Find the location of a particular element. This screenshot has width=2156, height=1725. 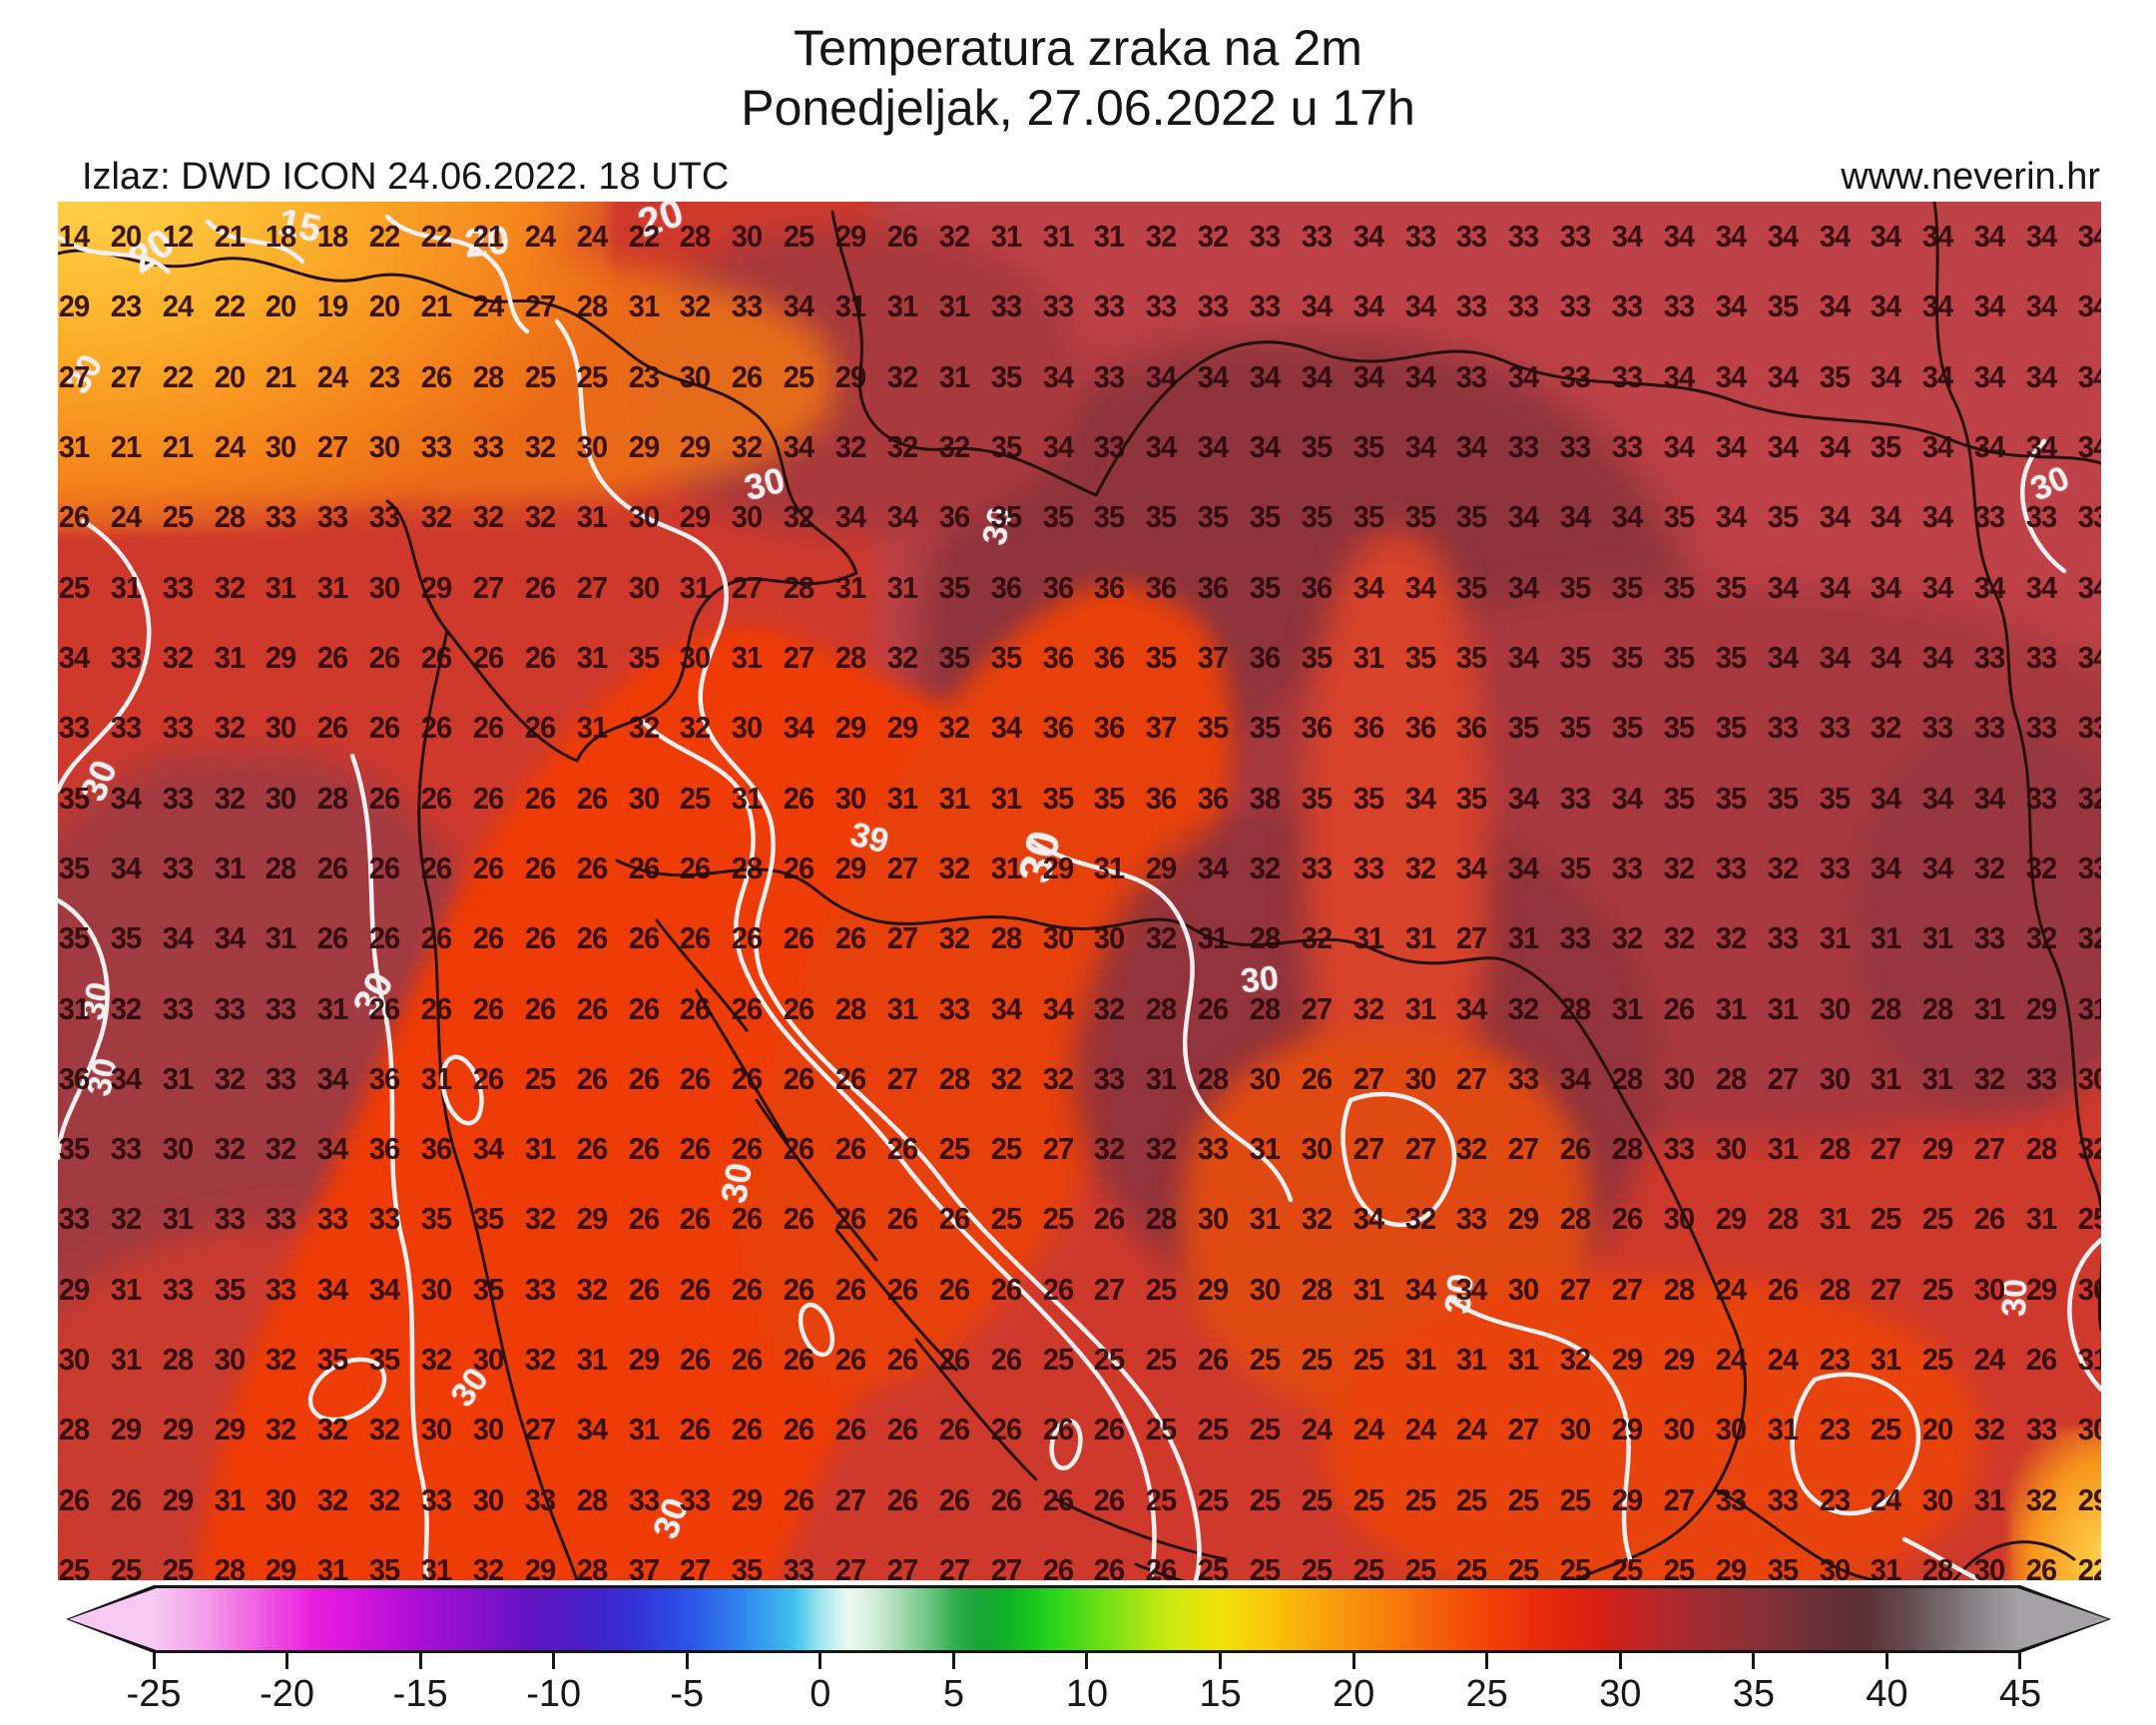

colorbar-tick-label: 20 is located at coordinates (1353, 1694).